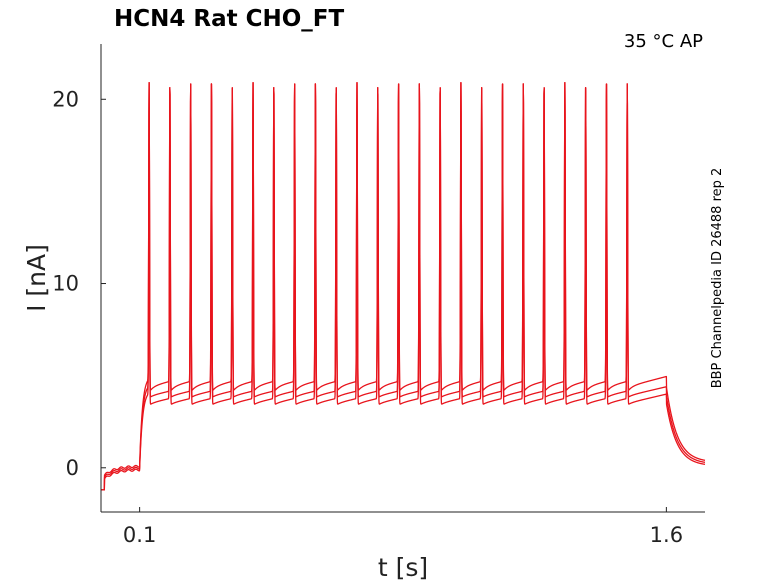  I want to click on y-tick-label: 0, so click(72, 468).